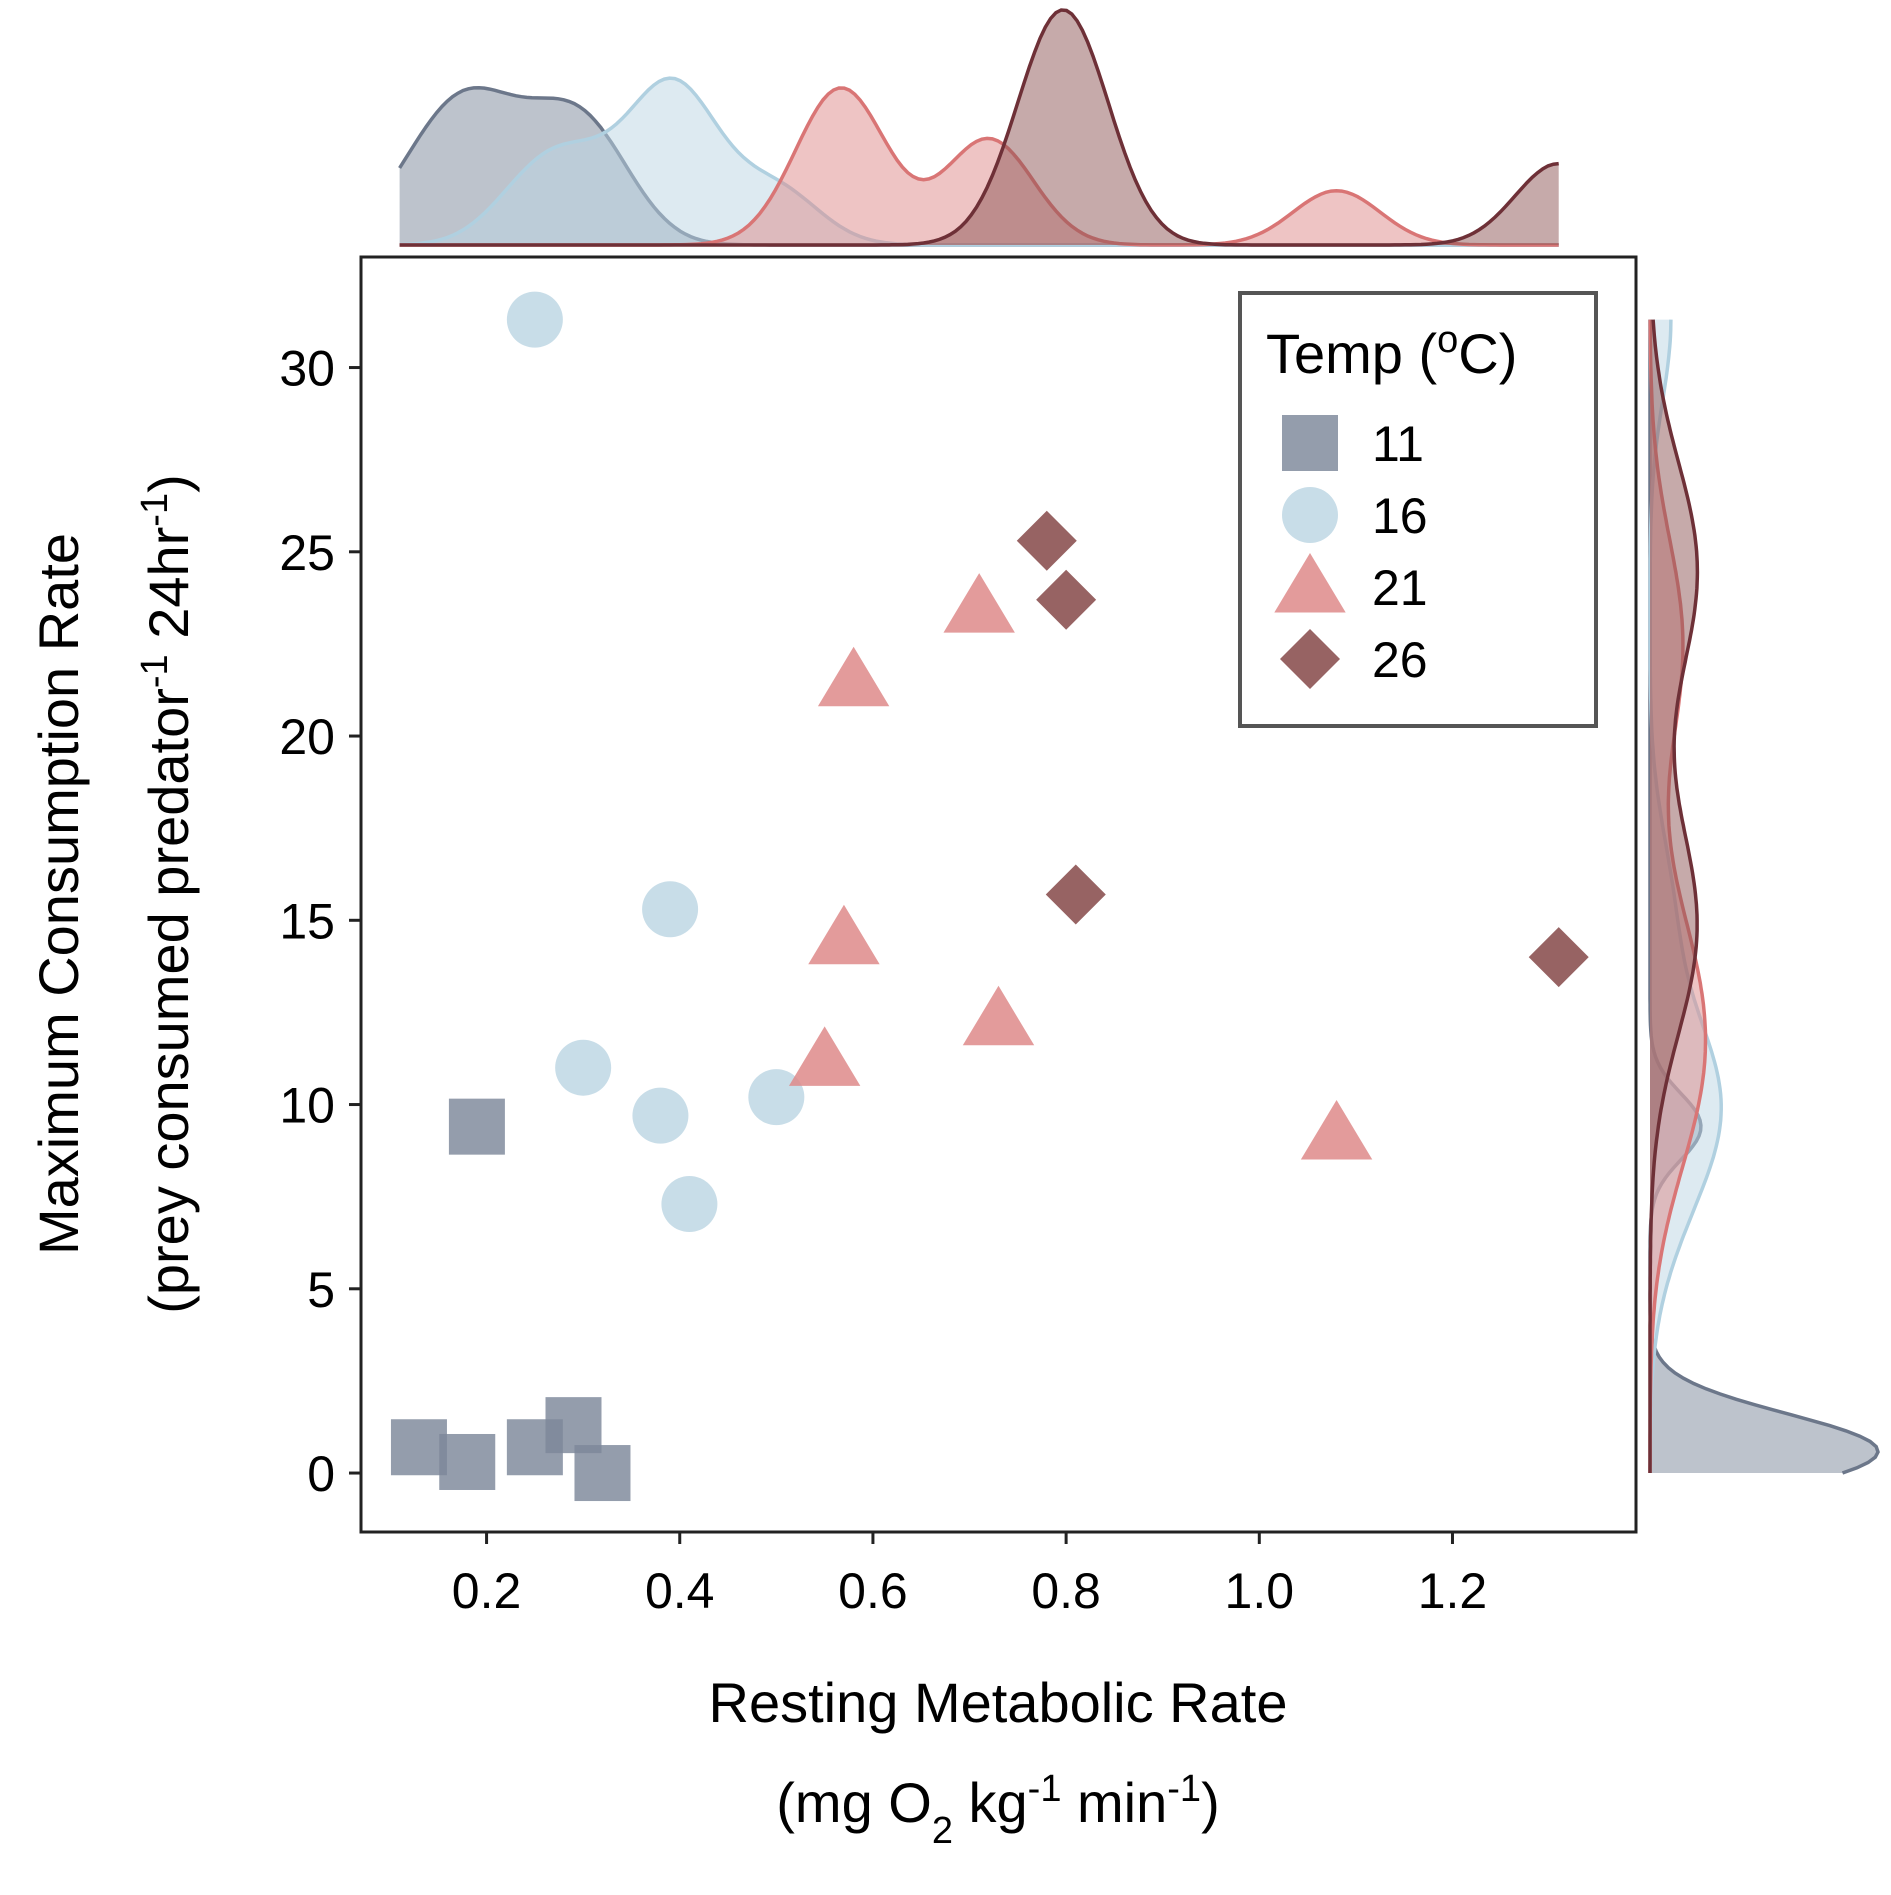 This screenshot has width=1891, height=1895. Describe the element at coordinates (167, 894) in the screenshot. I see `y-axis-unit: (prey consumed predator-1 24hr-1)` at that location.